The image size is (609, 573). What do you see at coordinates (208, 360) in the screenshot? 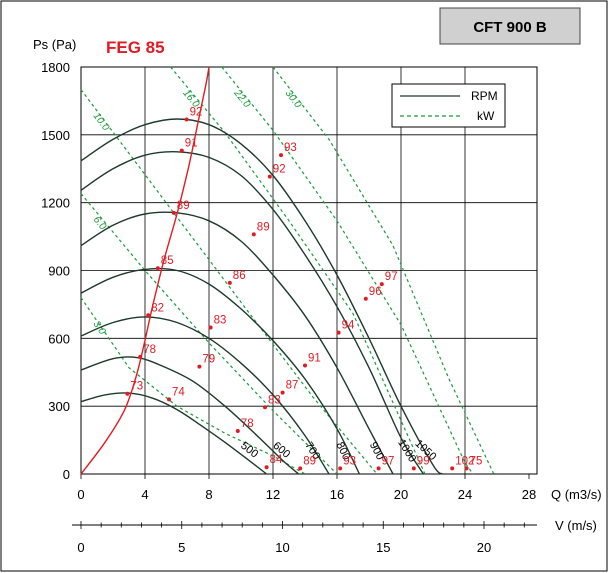
I see `efficiency-point-label: 79` at bounding box center [208, 360].